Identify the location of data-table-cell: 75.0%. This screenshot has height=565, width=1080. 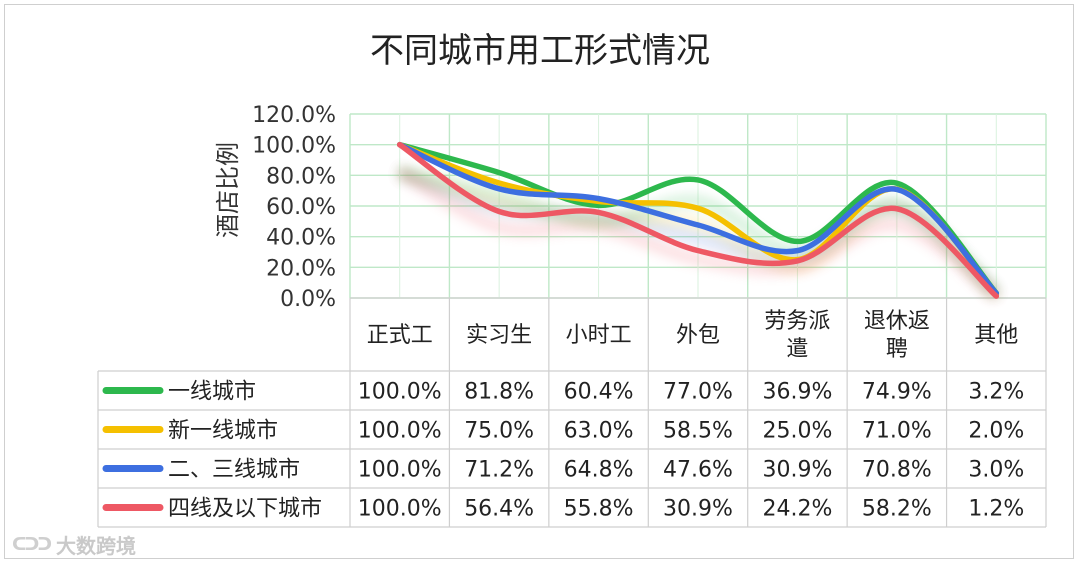
(499, 431).